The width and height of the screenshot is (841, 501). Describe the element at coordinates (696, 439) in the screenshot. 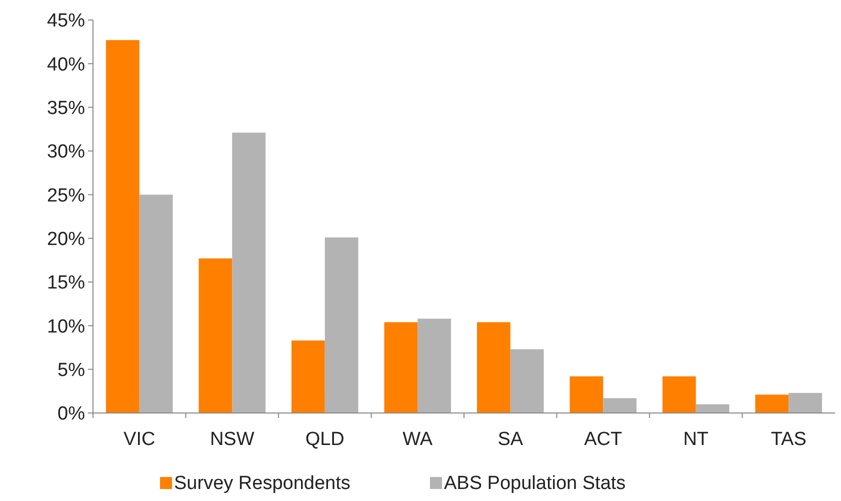

I see `x-tick-label: NT` at that location.